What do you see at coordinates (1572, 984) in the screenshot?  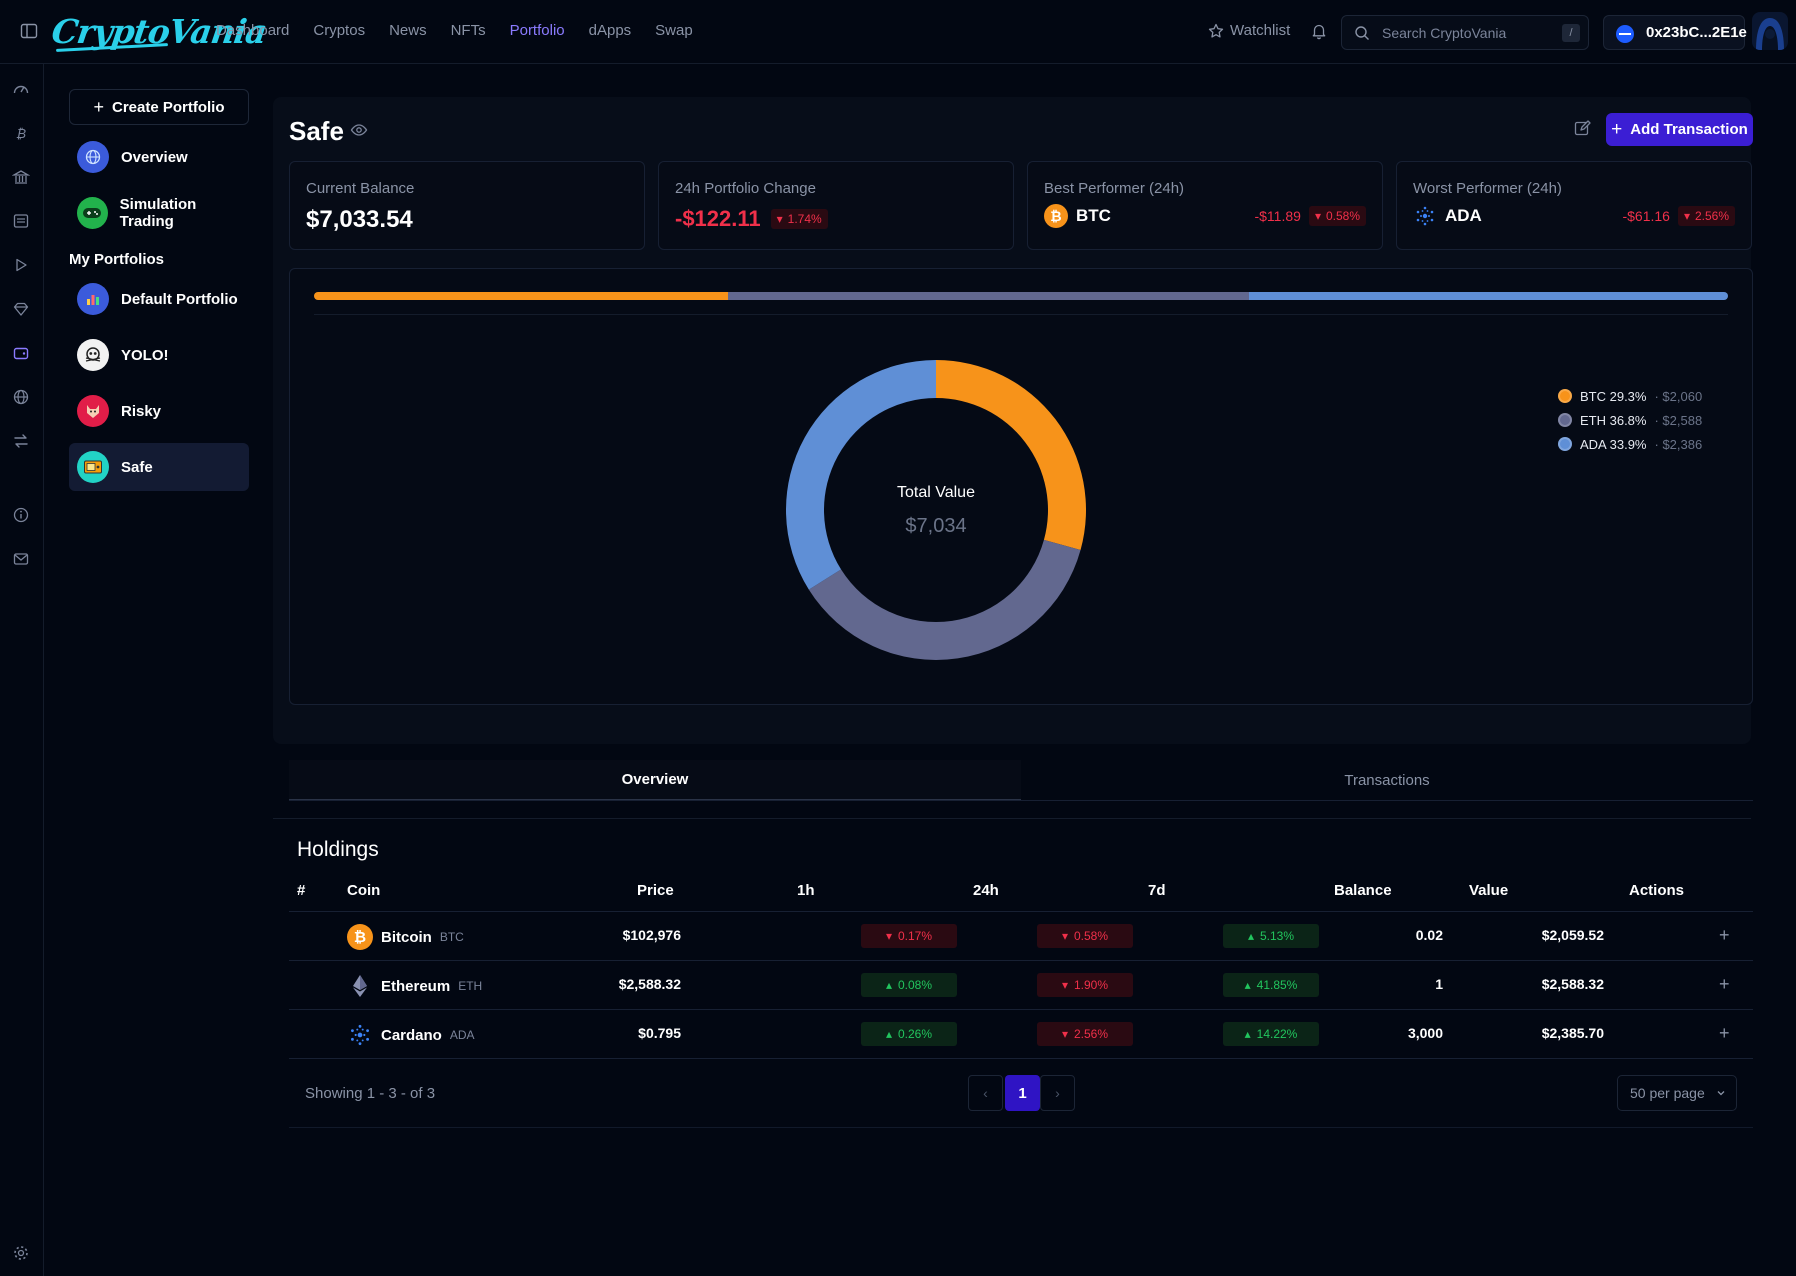 I see `value-cell: $2,588.32` at bounding box center [1572, 984].